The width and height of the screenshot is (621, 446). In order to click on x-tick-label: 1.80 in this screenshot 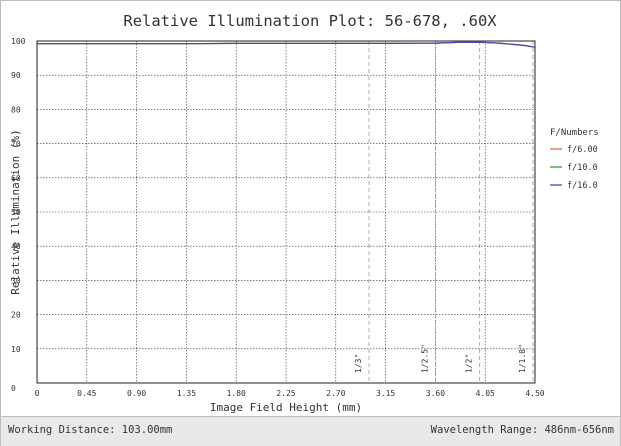, I will do `click(236, 393)`.